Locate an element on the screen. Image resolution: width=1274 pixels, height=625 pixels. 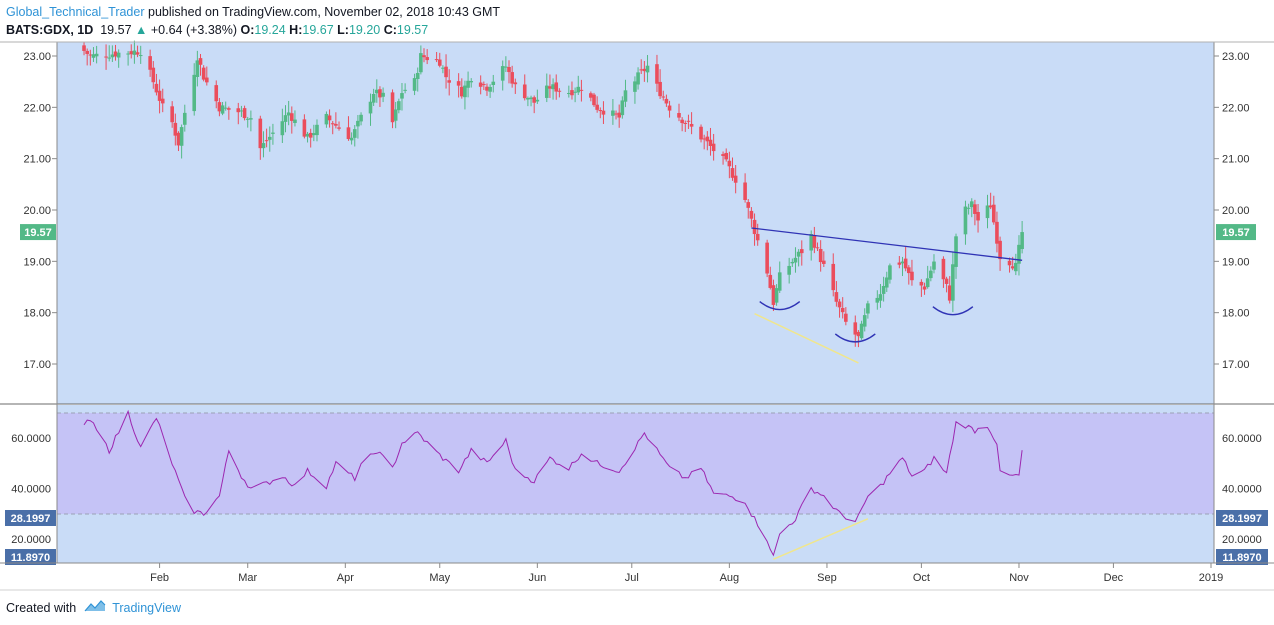
rsi-level-badge-left-bg is located at coordinates (30, 518).